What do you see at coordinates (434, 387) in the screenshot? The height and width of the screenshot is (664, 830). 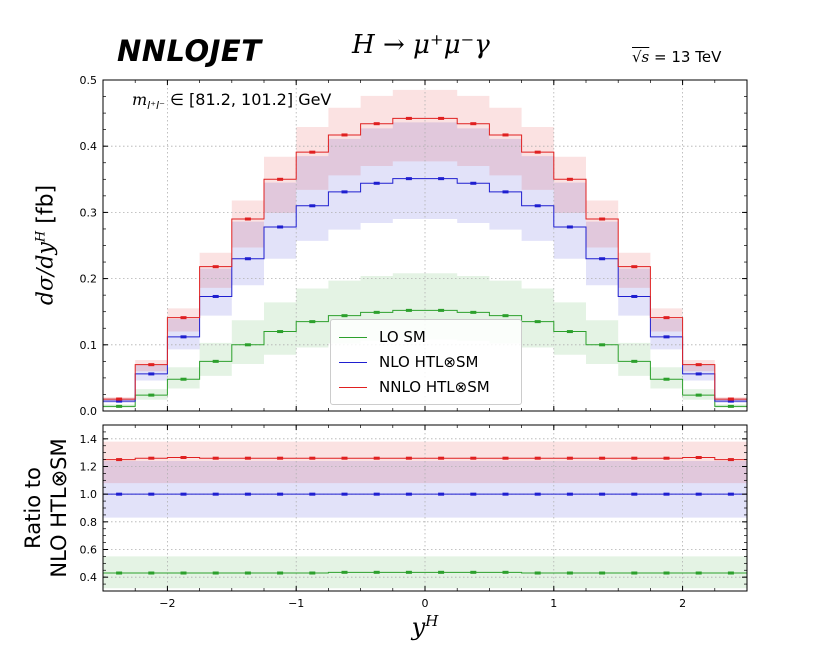 I see `legend-label-nnlo: NNLO HTL⊗SM` at bounding box center [434, 387].